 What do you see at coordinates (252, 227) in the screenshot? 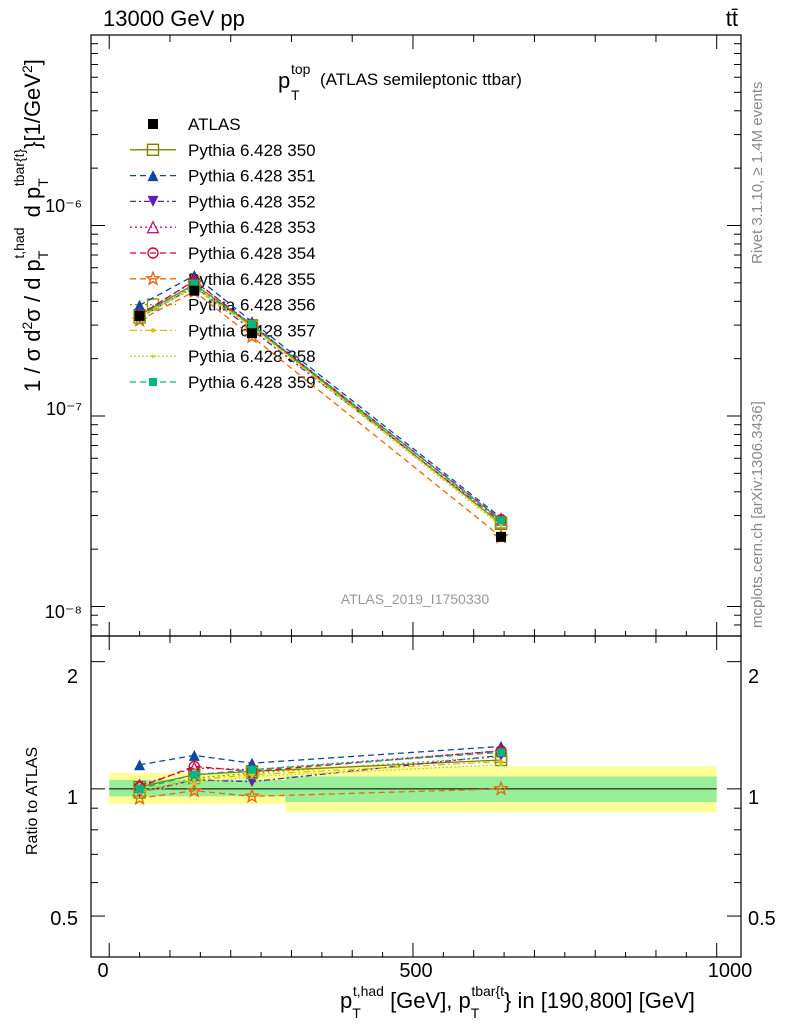
I see `legend-label: Pythia 6.428 353` at bounding box center [252, 227].